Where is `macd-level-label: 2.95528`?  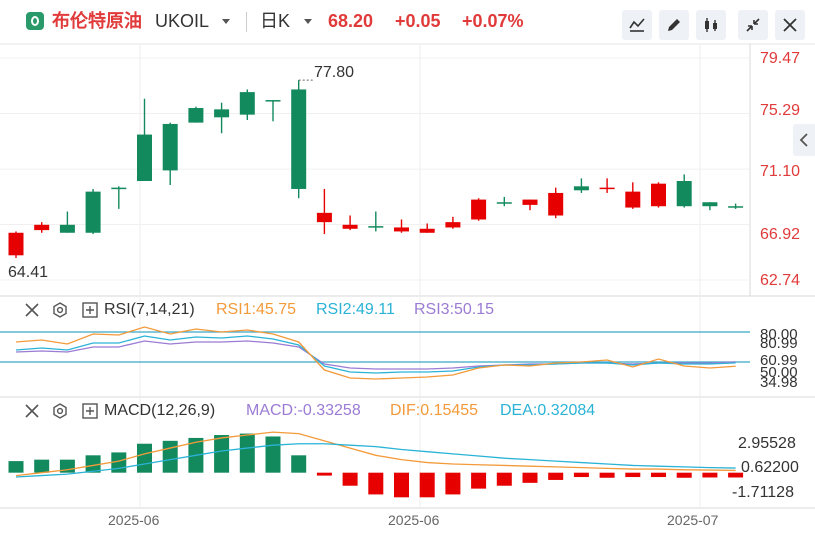 macd-level-label: 2.95528 is located at coordinates (767, 443).